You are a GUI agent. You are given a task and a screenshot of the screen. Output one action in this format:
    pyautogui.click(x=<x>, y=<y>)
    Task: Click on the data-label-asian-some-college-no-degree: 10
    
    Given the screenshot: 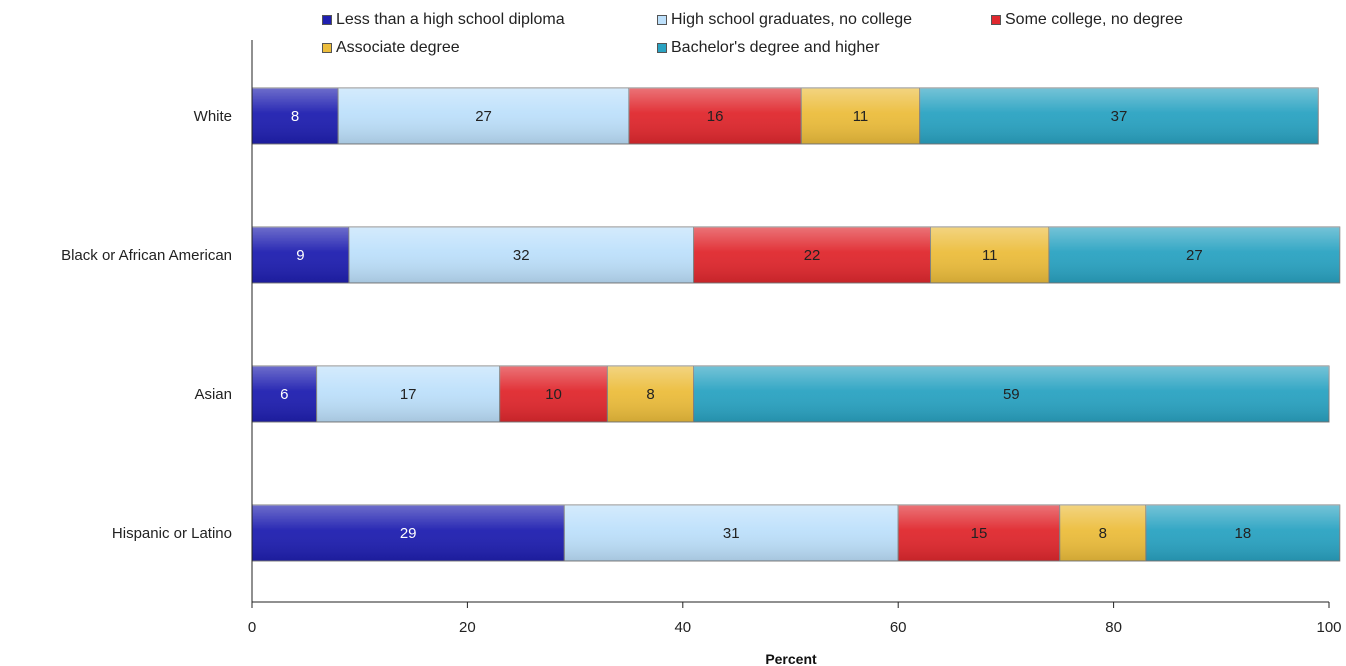 What is the action you would take?
    pyautogui.click(x=553, y=394)
    